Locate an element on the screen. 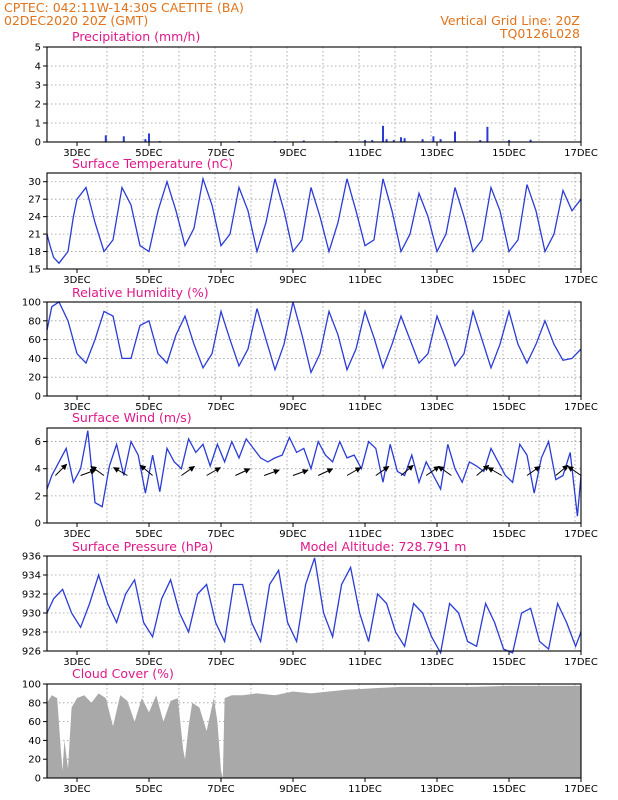  pres-ytick-label: 926 is located at coordinates (31, 652).